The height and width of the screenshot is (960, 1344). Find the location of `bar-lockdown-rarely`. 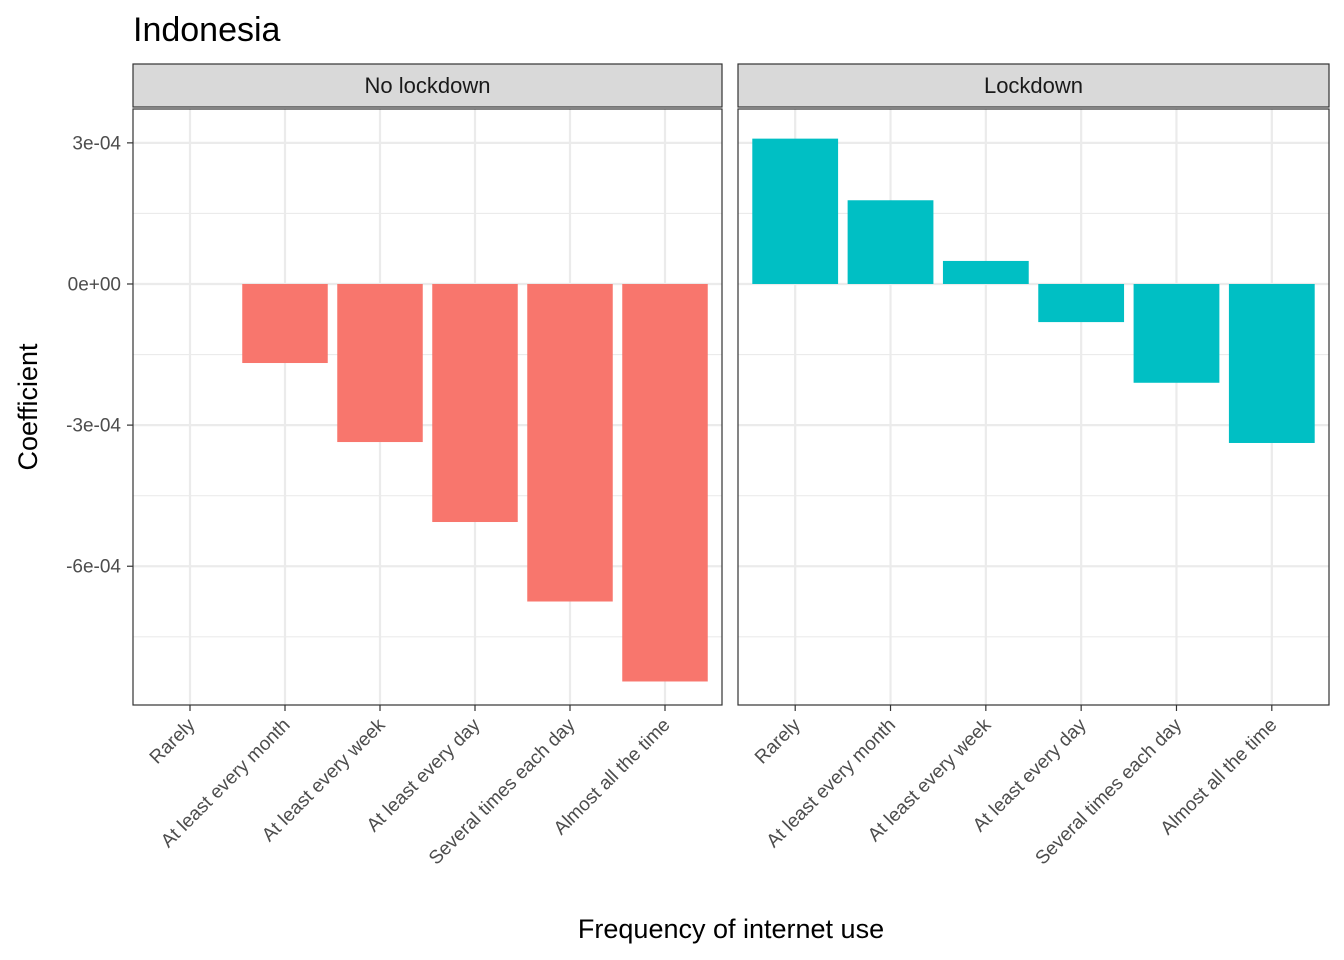

bar-lockdown-rarely is located at coordinates (795, 211).